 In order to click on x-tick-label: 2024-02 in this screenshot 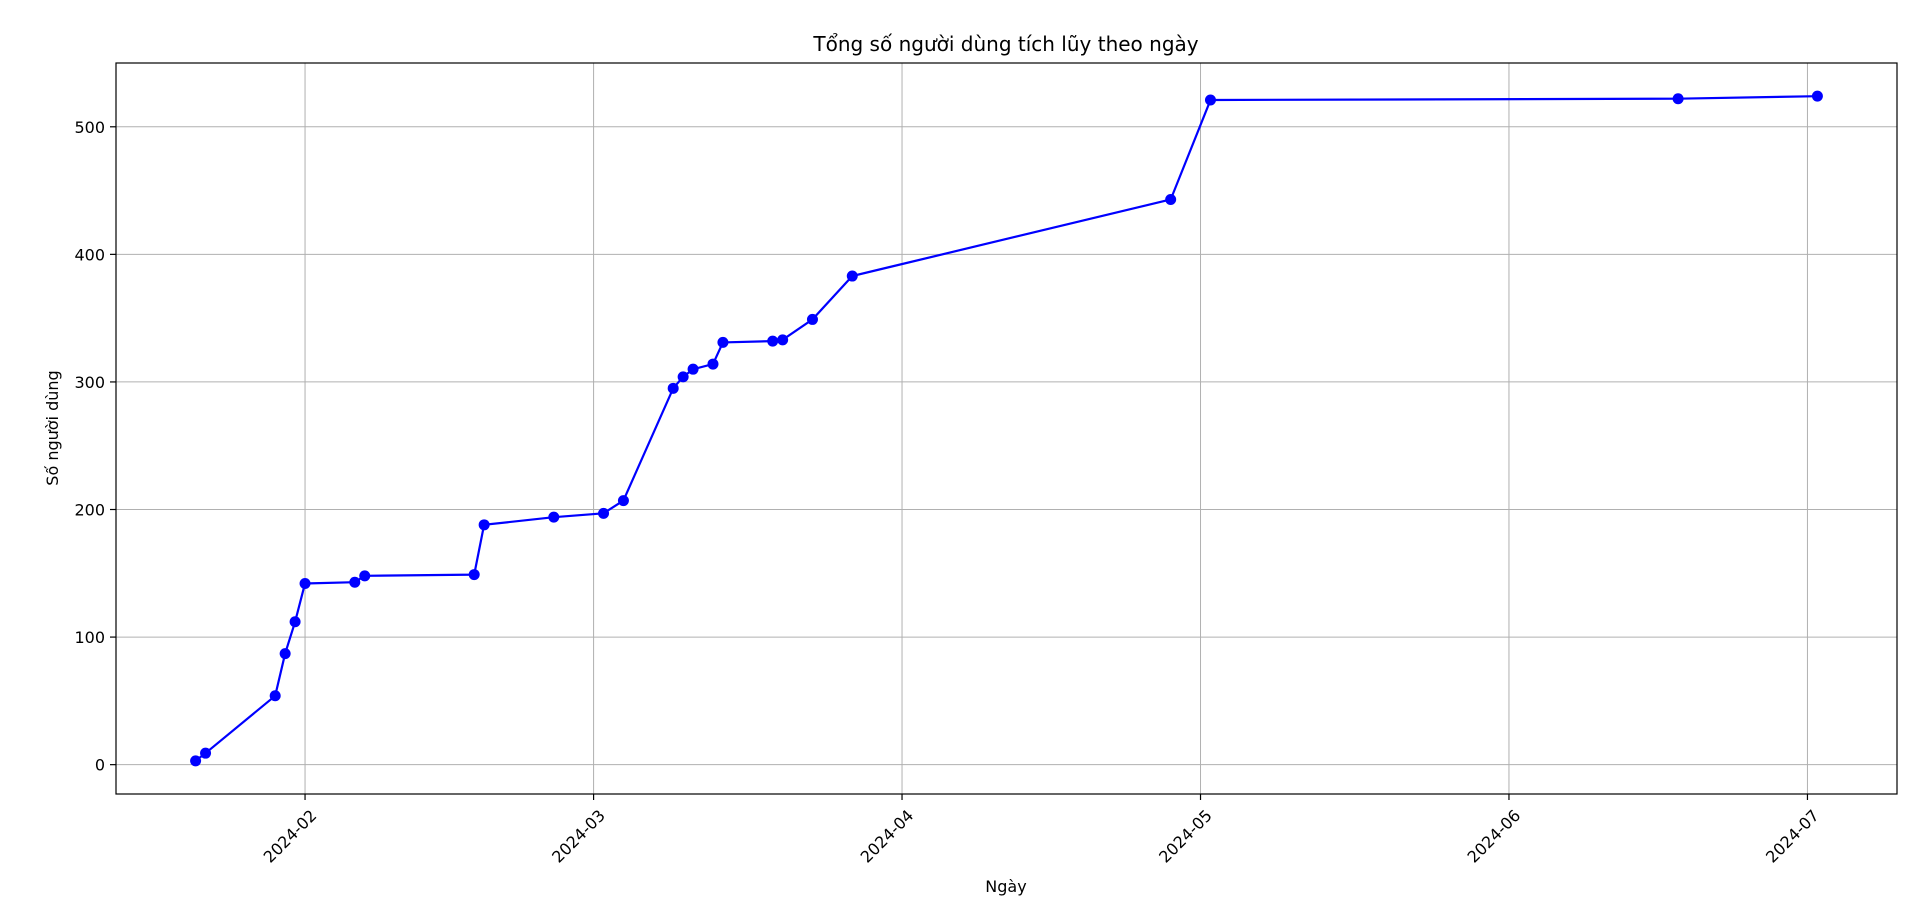, I will do `click(290, 836)`.